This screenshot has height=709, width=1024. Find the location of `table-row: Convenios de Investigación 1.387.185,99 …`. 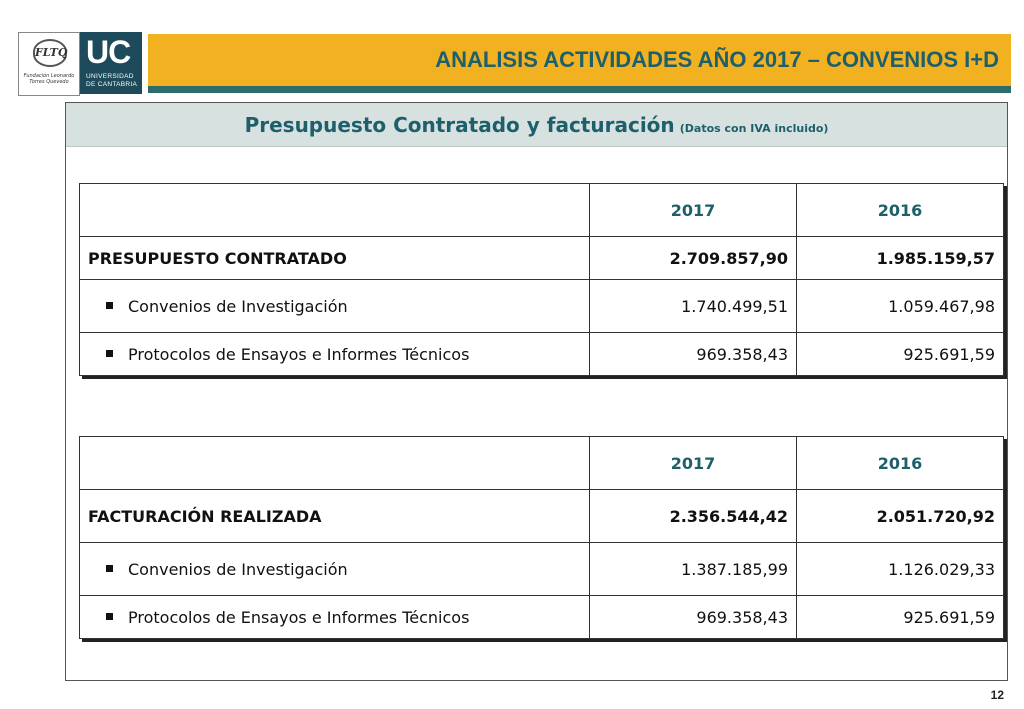

table-row: Convenios de Investigación 1.387.185,99 … is located at coordinates (541, 569).